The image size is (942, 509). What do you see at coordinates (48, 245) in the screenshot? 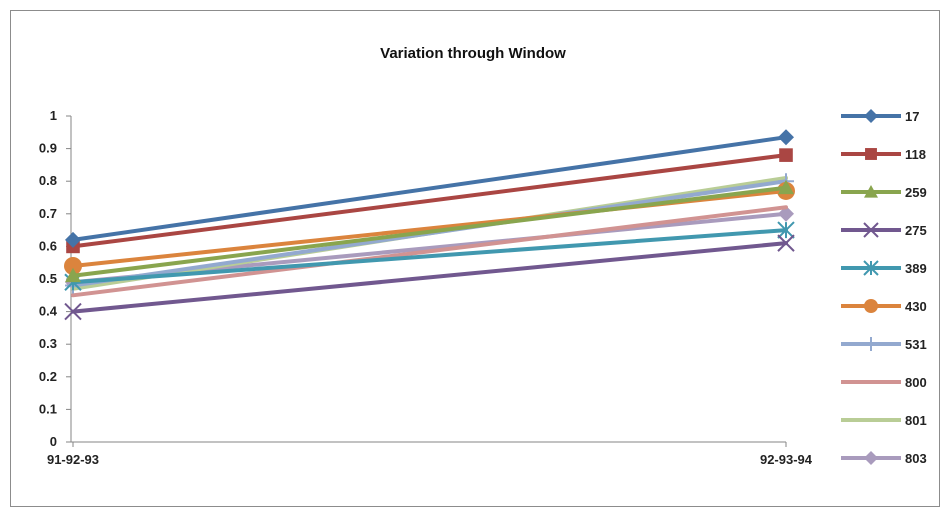
I see `y-tick-label: 0.6` at bounding box center [48, 245].